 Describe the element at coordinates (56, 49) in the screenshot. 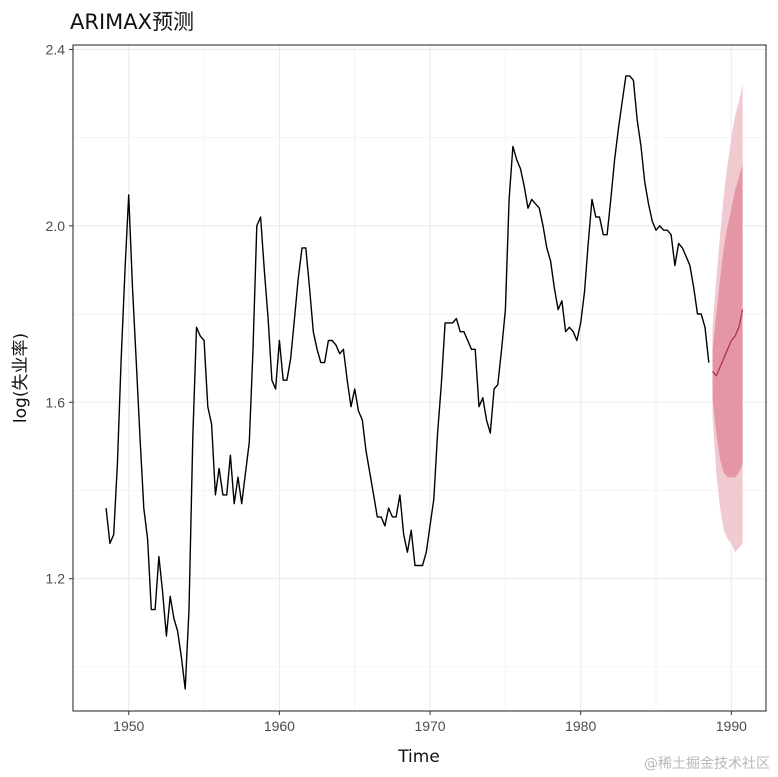

I see `y-tick-label: 2.4` at that location.